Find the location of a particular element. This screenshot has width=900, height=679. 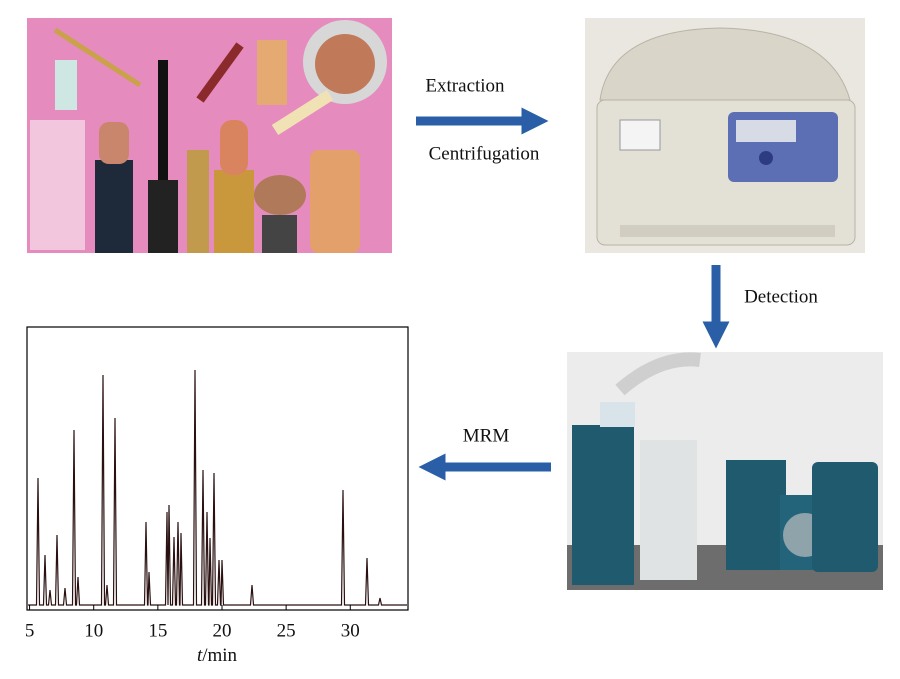

x-tick-label: 25 is located at coordinates (286, 630).